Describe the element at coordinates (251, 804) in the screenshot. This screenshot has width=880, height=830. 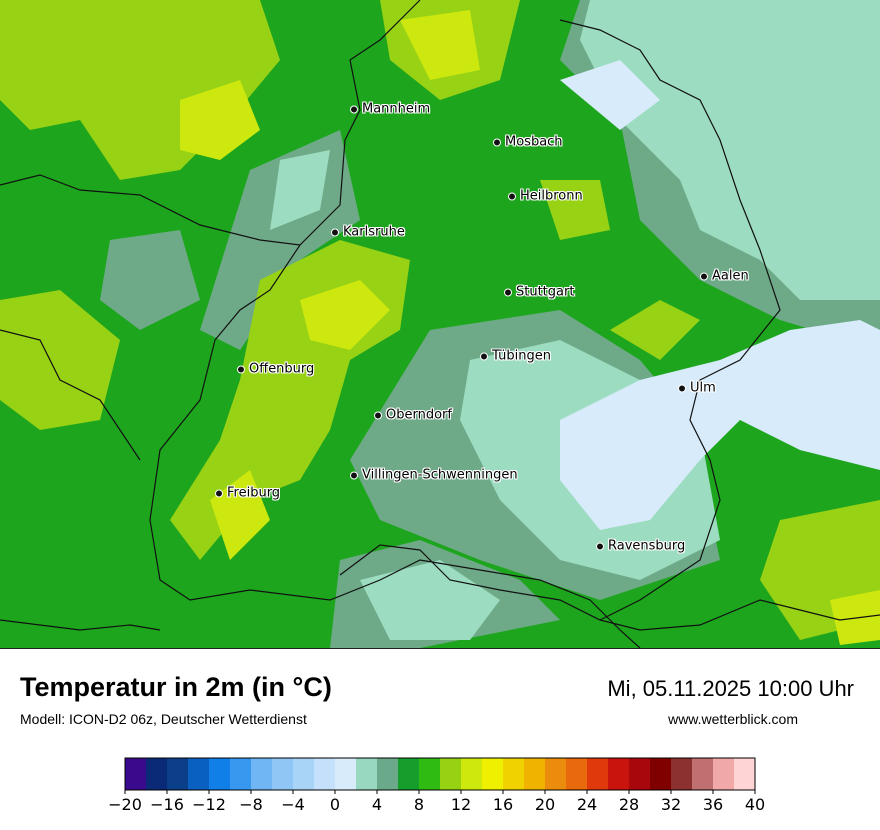
I see `legend-tick-label: −8` at that location.